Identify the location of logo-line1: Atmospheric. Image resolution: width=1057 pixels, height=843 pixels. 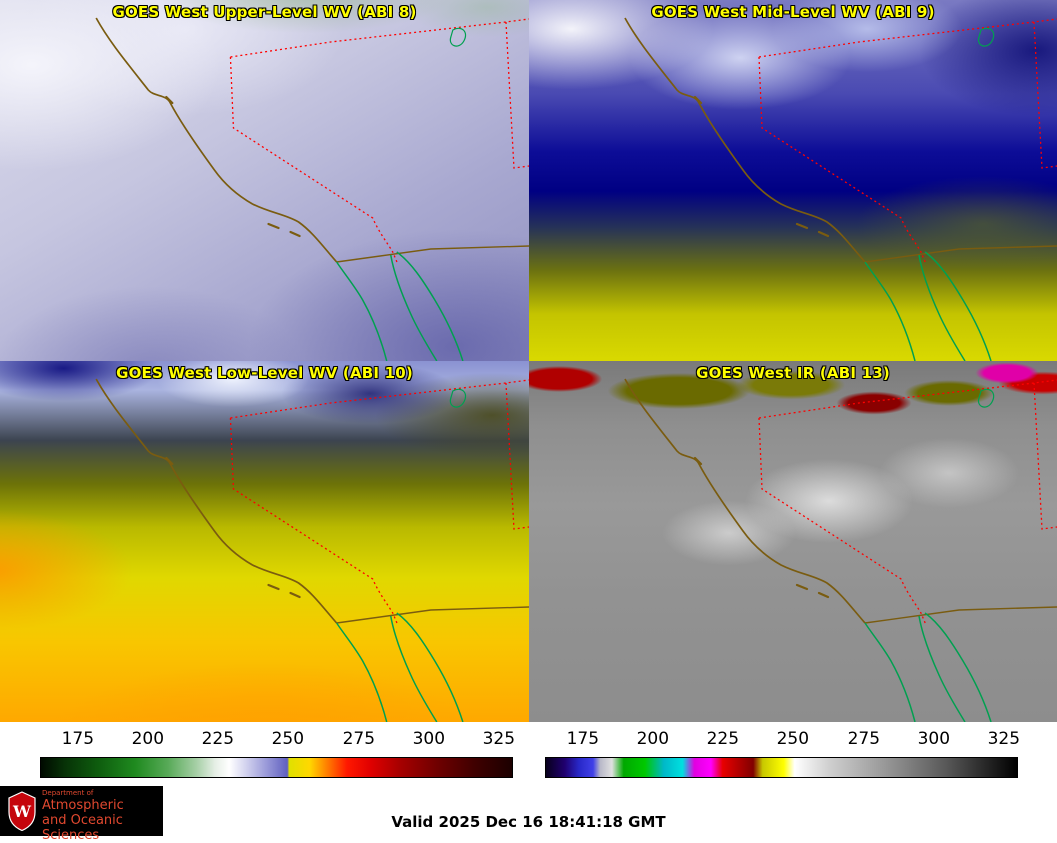
(83, 805).